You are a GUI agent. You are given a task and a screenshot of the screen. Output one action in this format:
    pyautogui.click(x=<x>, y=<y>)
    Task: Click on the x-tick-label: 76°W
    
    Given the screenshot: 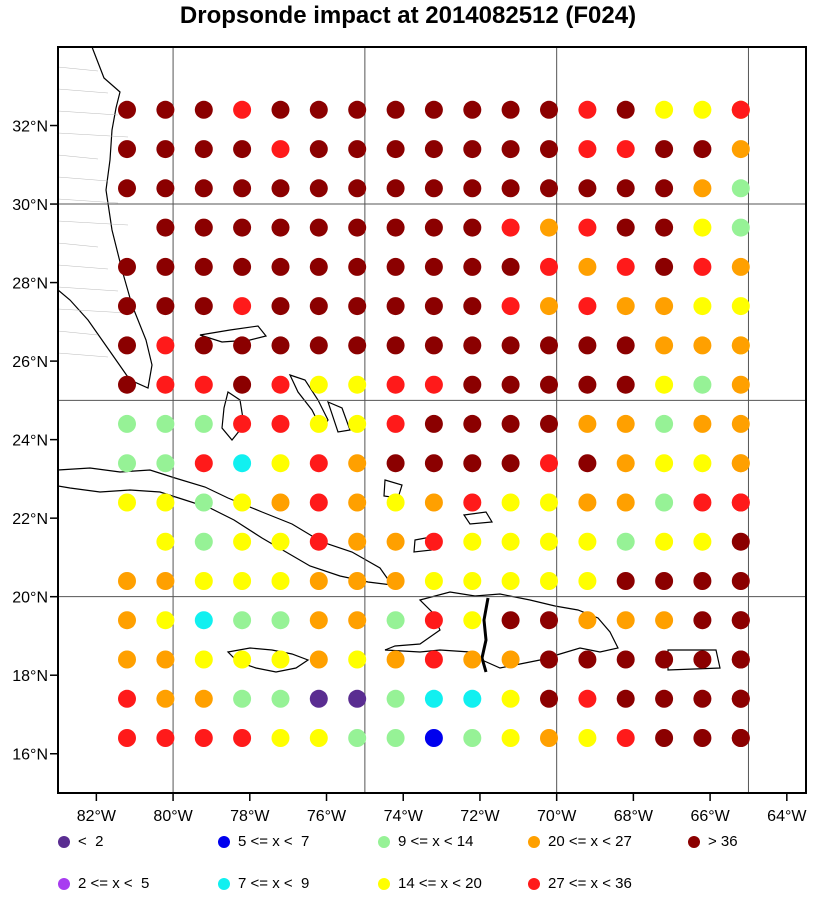 What is the action you would take?
    pyautogui.click(x=327, y=816)
    